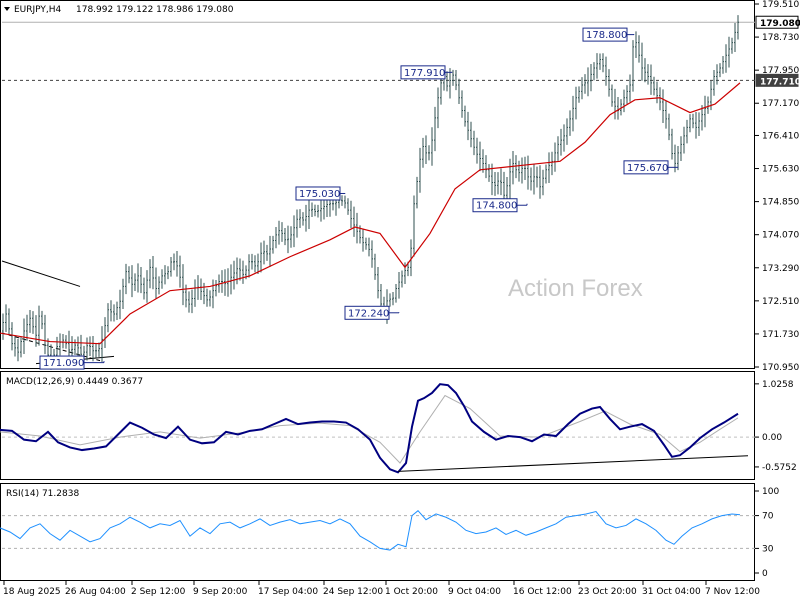  I want to click on price-tick-label: 170.950, so click(780, 368).